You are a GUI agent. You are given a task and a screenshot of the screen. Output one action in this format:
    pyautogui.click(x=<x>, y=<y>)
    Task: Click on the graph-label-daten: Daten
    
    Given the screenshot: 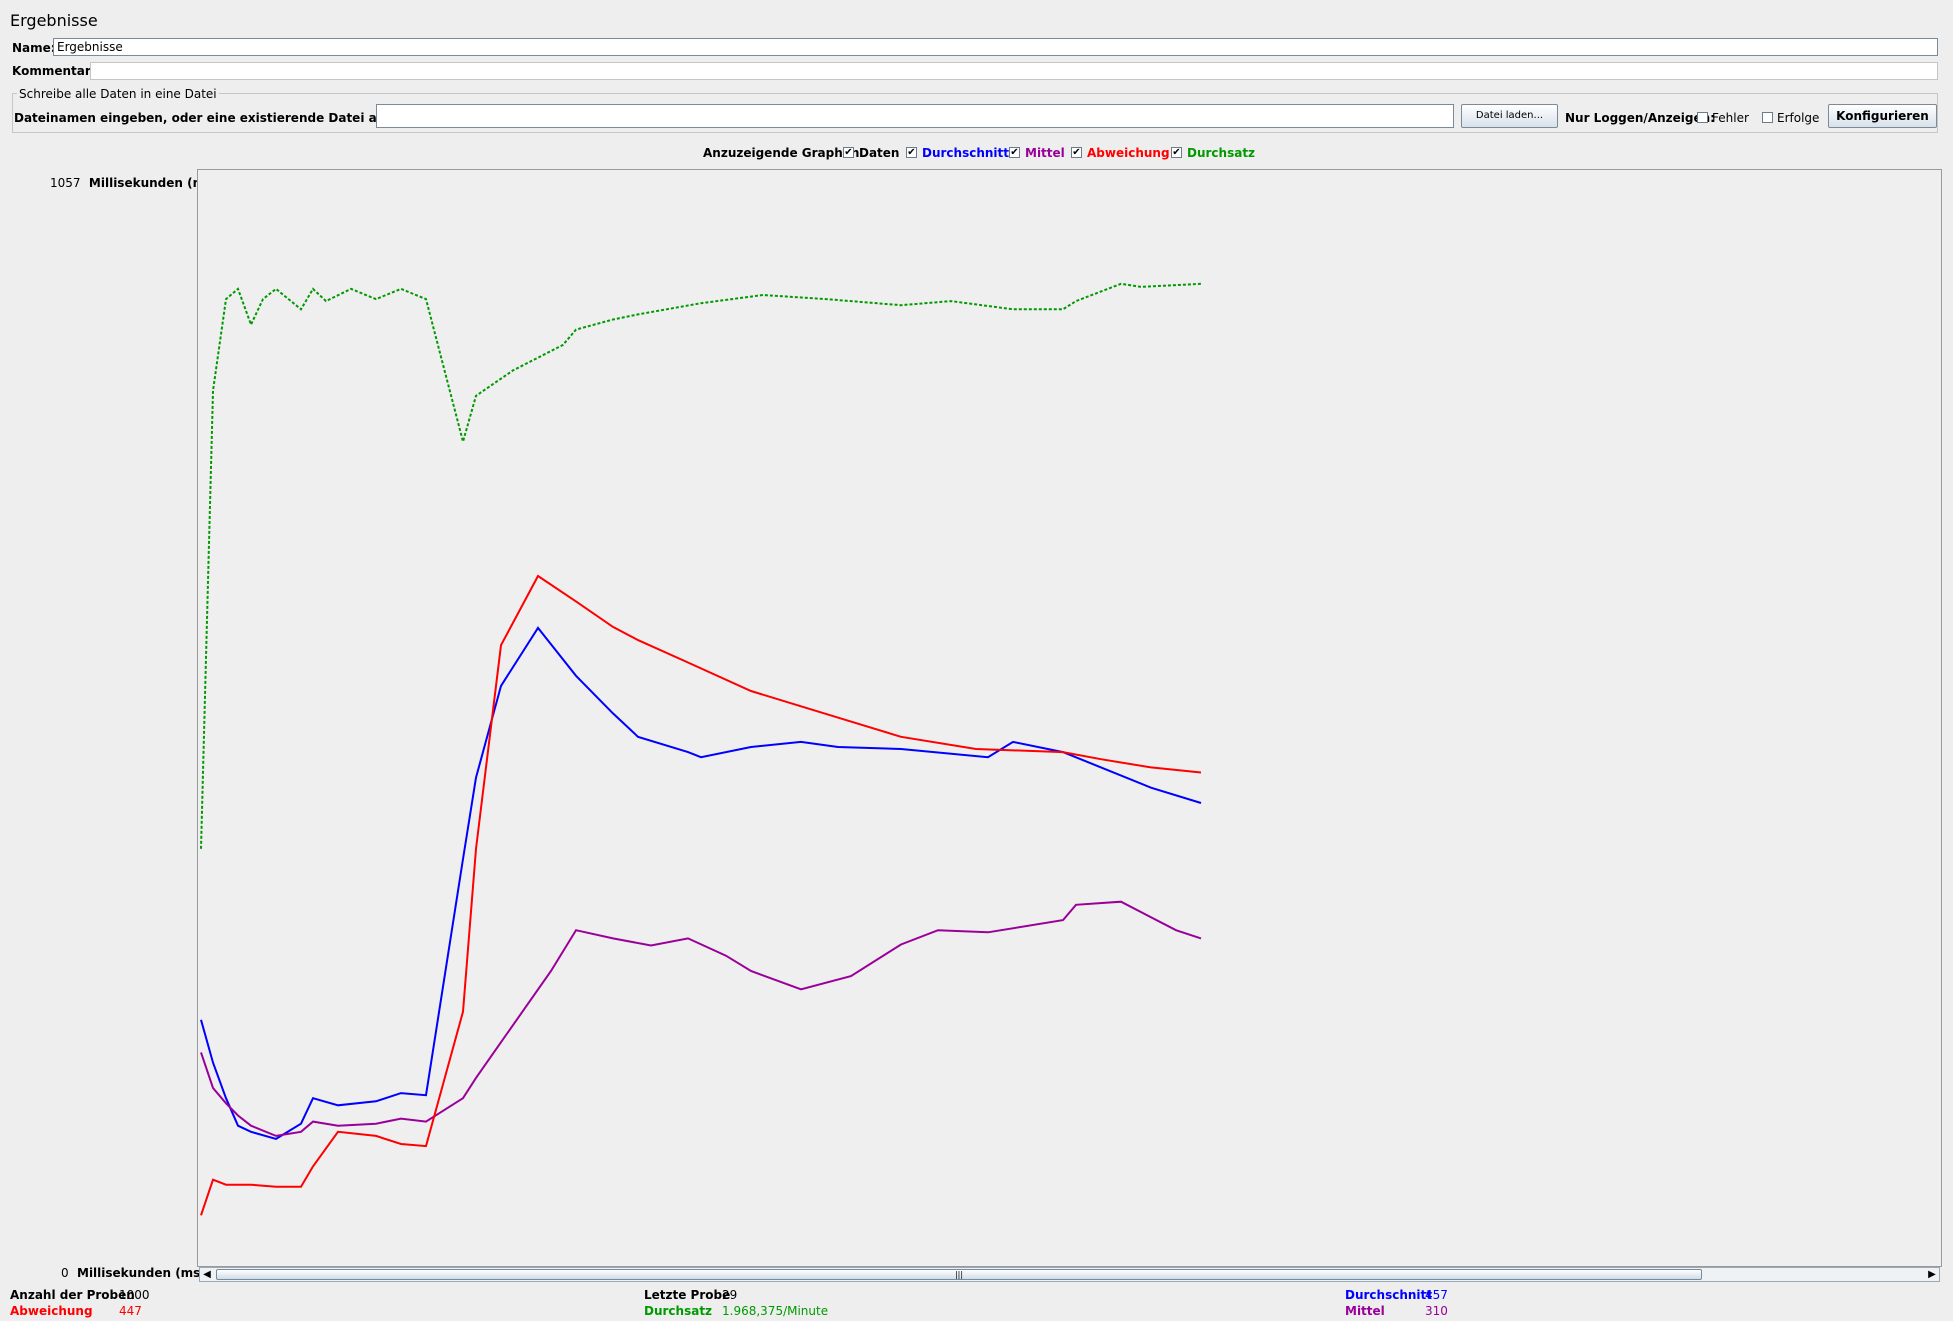 What is the action you would take?
    pyautogui.click(x=879, y=153)
    